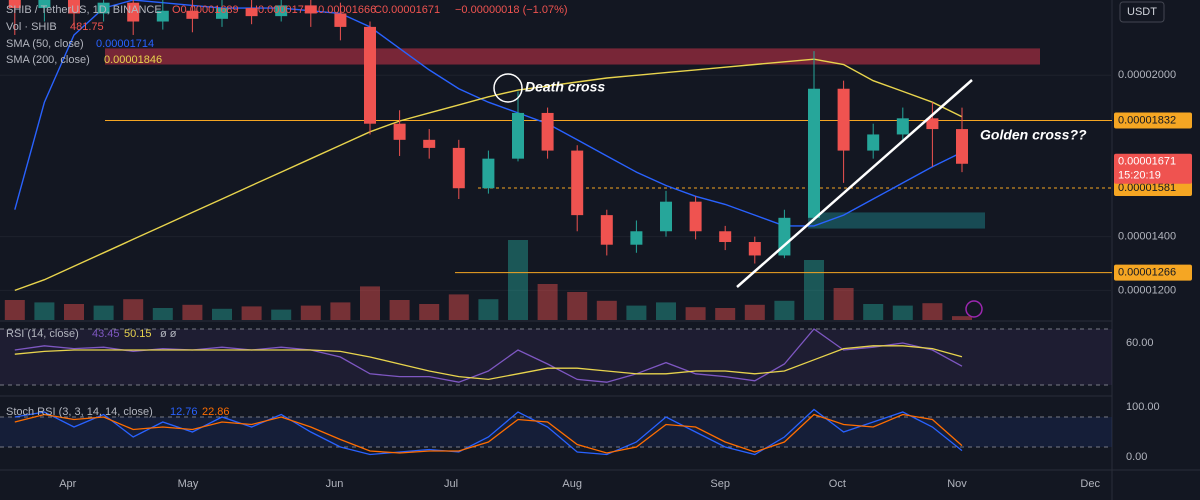 This screenshot has width=1200, height=500. I want to click on y-tick-label: 0.00001200, so click(1147, 290).